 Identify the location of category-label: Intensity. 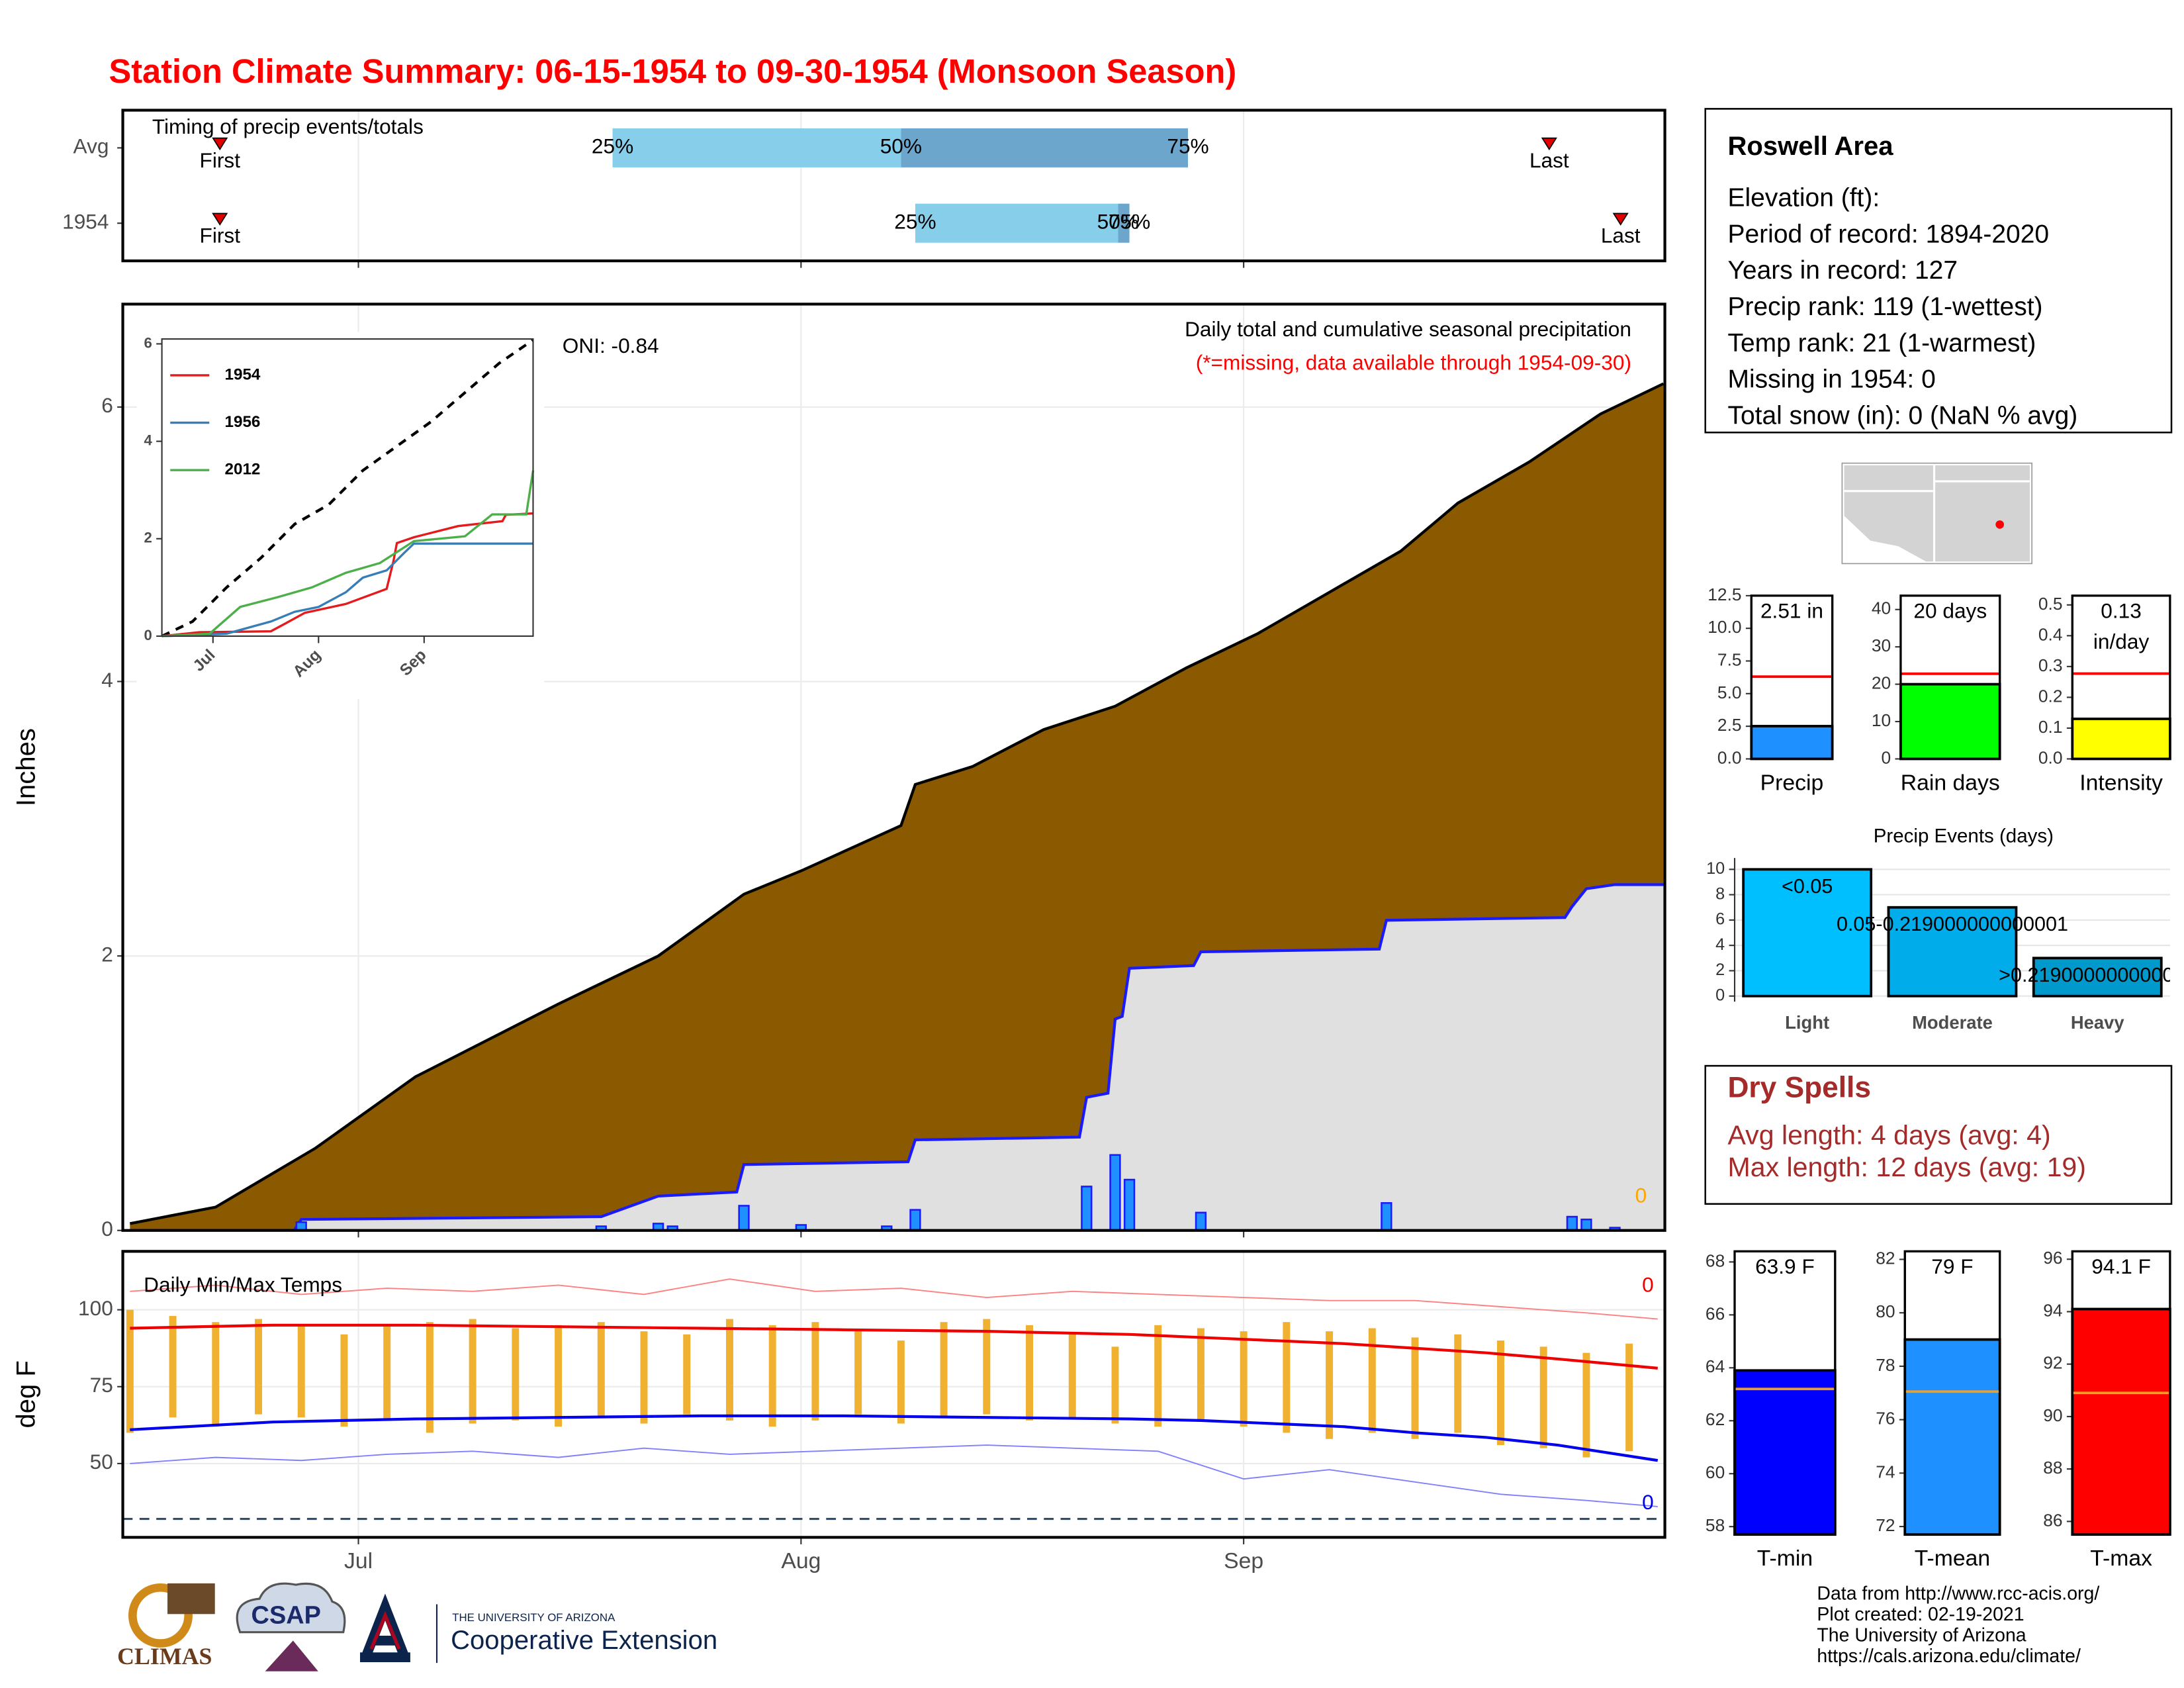
(2121, 782).